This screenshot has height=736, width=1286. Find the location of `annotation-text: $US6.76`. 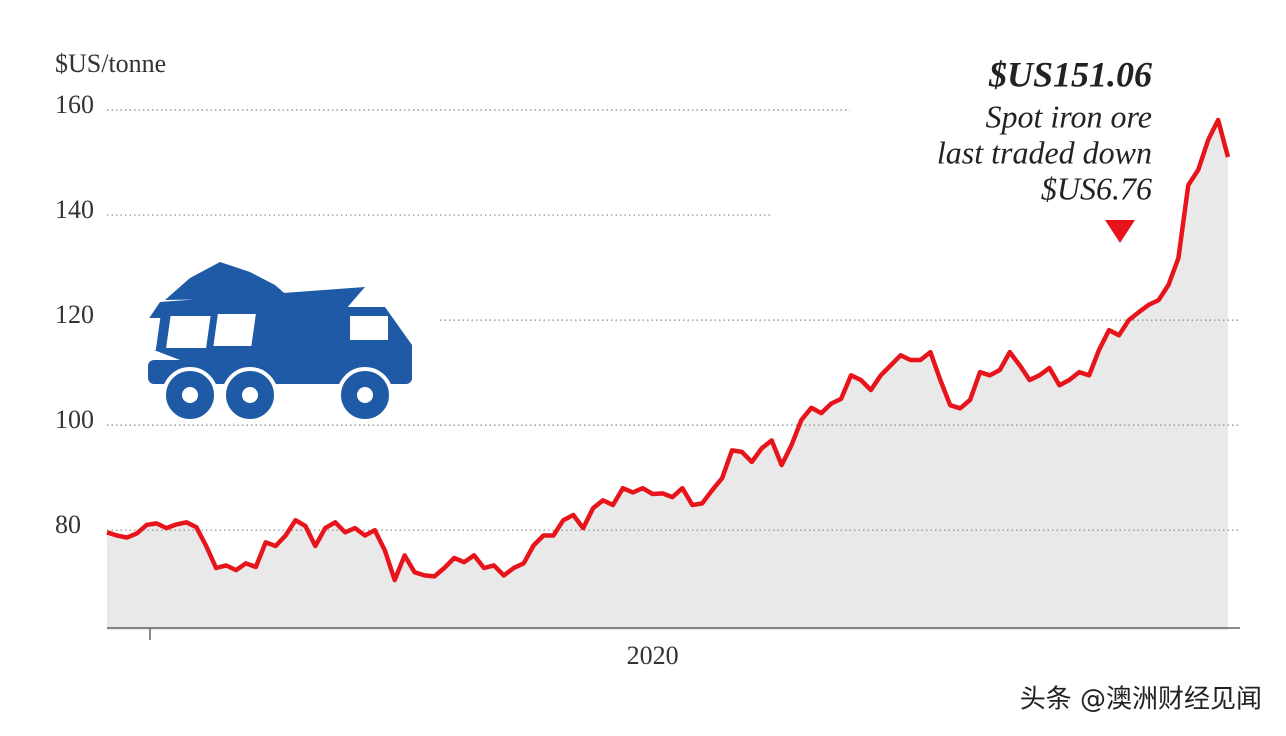

annotation-text: $US6.76 is located at coordinates (1096, 188).